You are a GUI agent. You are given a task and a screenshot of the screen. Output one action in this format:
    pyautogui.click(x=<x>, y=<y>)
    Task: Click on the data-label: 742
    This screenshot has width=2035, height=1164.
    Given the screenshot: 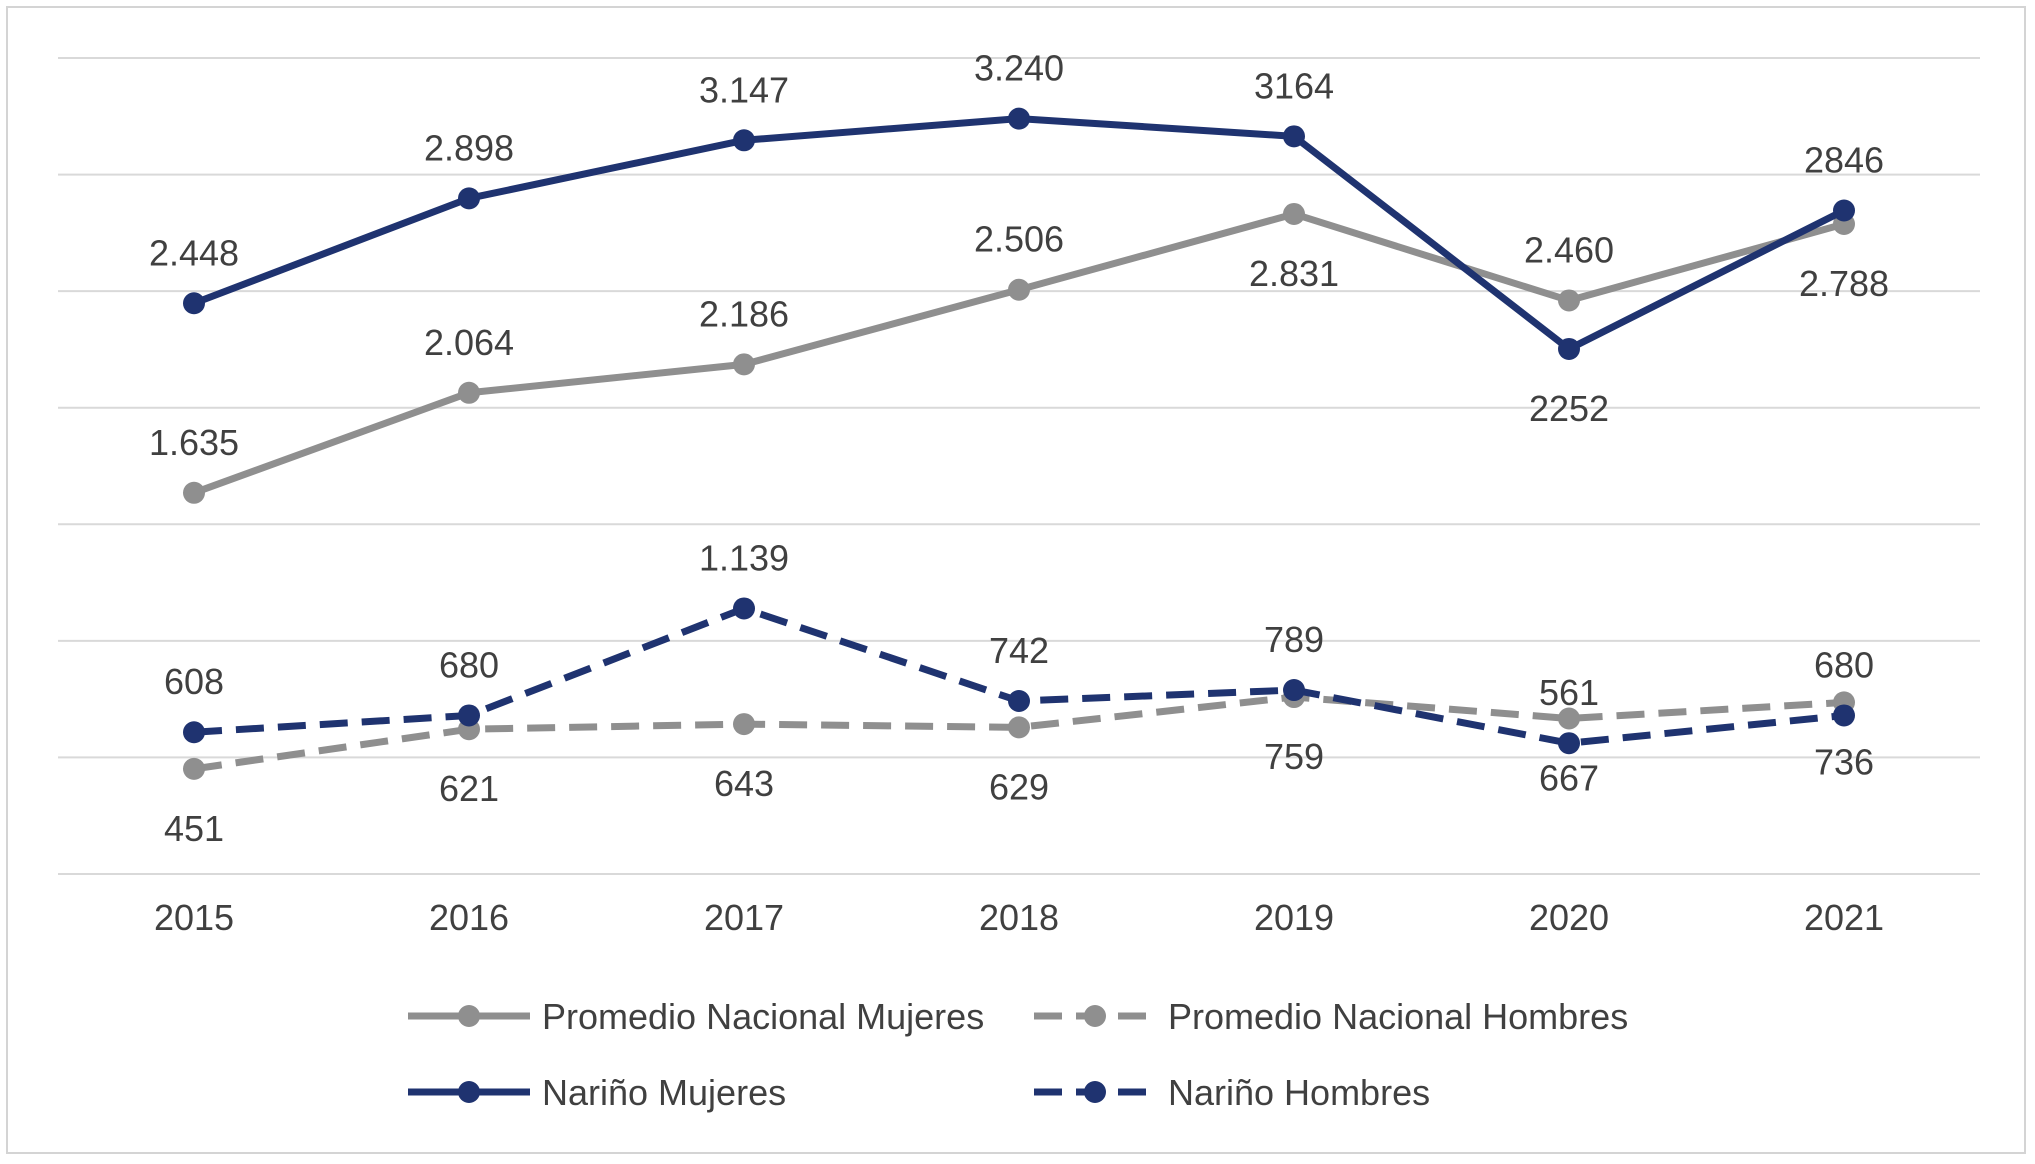 What is the action you would take?
    pyautogui.click(x=1019, y=650)
    